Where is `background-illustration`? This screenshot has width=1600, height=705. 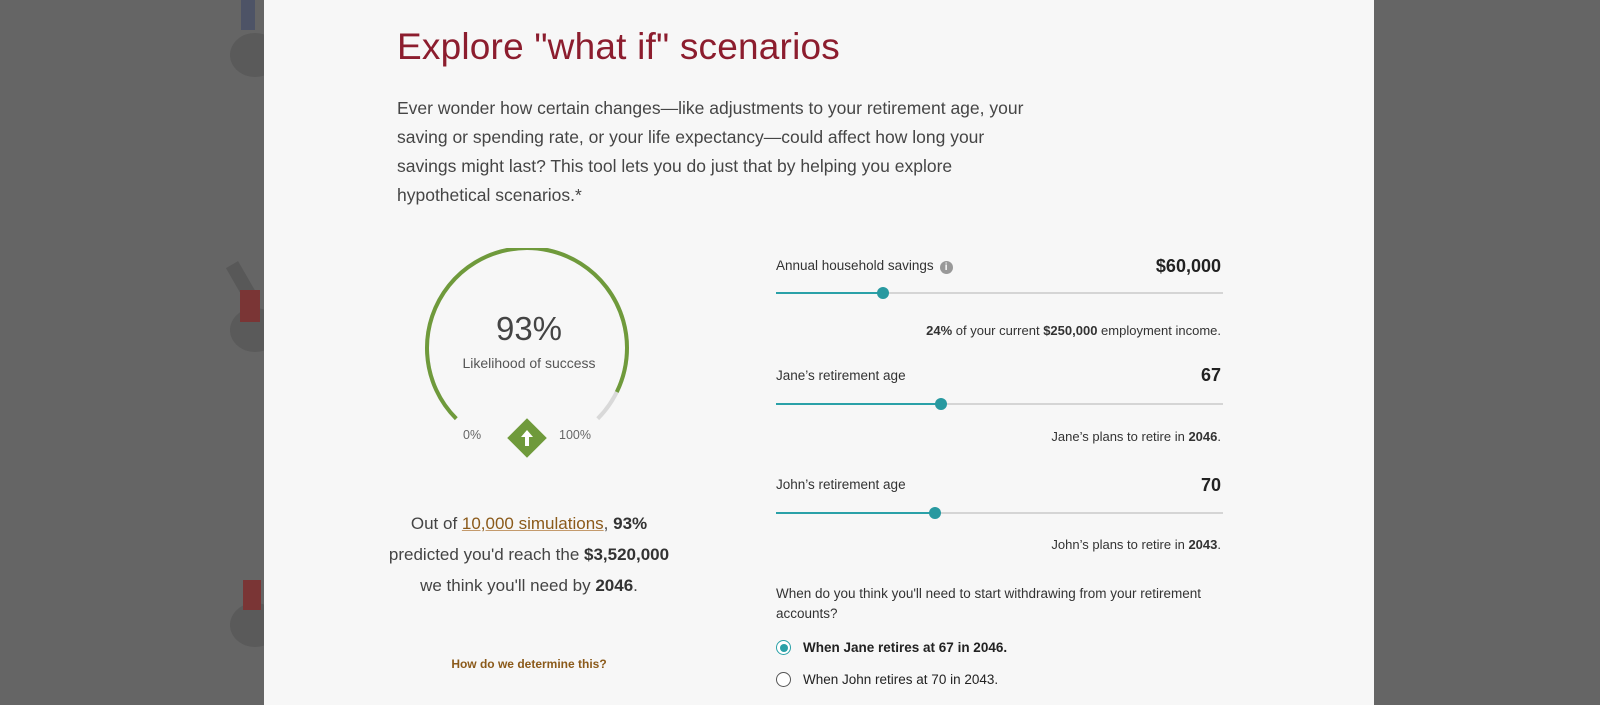 background-illustration is located at coordinates (245, 323).